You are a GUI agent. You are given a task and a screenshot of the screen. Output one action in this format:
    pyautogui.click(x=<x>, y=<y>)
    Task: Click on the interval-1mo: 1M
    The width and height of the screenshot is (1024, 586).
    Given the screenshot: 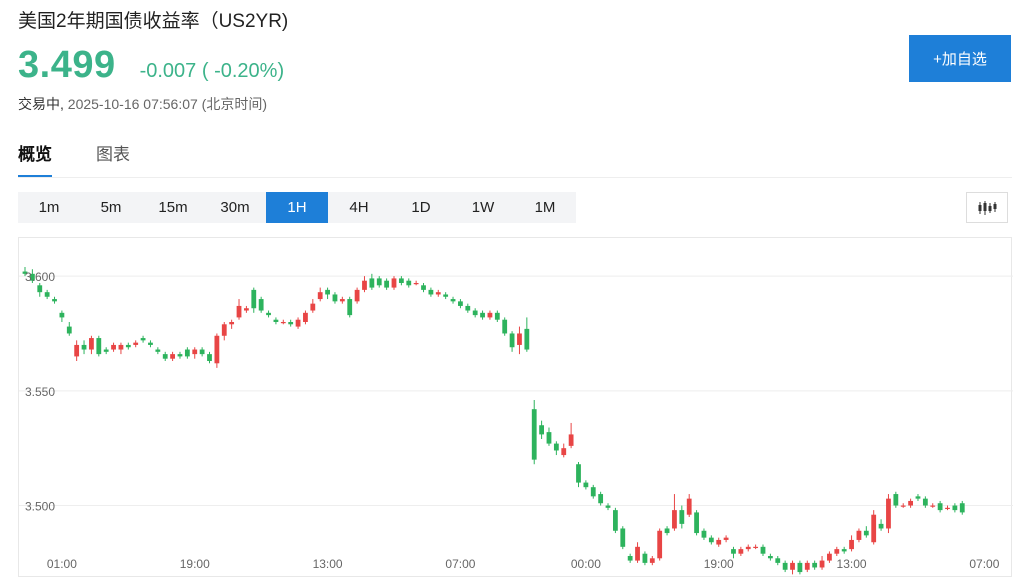 What is the action you would take?
    pyautogui.click(x=545, y=207)
    